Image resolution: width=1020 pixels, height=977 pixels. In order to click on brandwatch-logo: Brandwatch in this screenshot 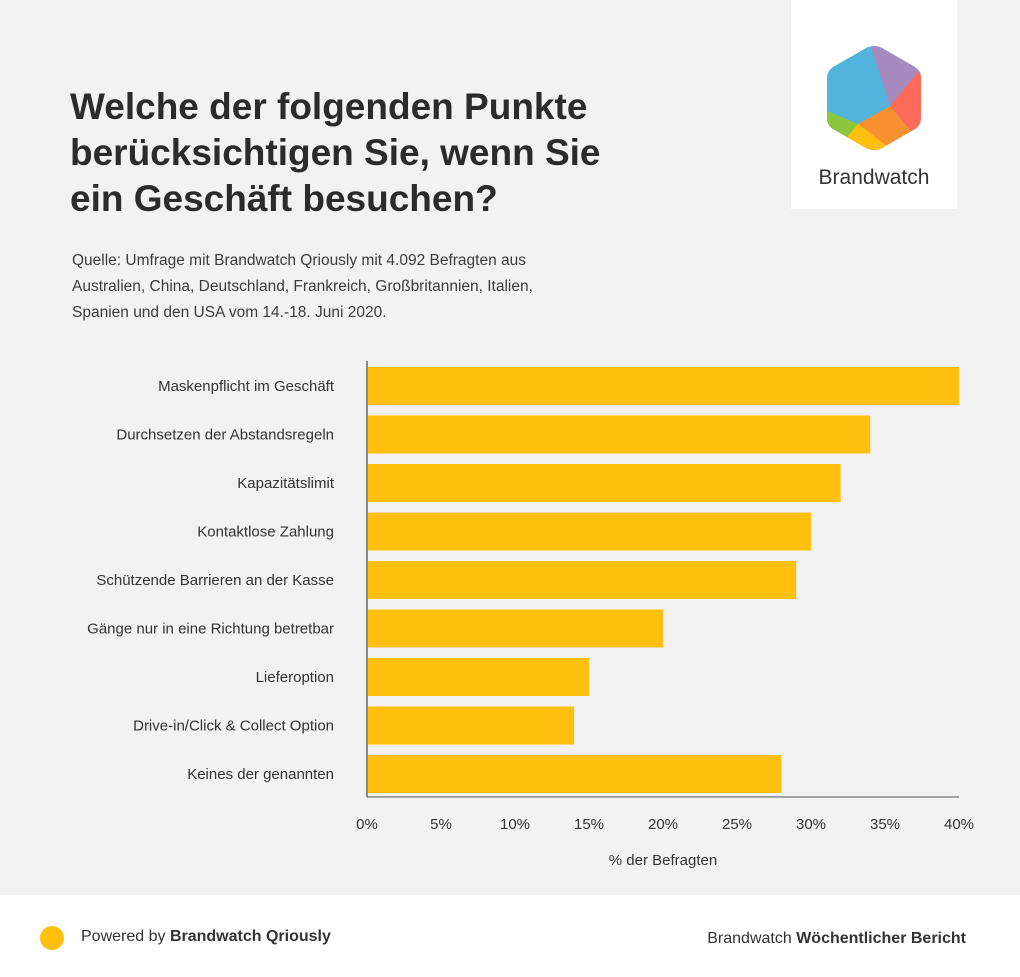, I will do `click(874, 104)`.